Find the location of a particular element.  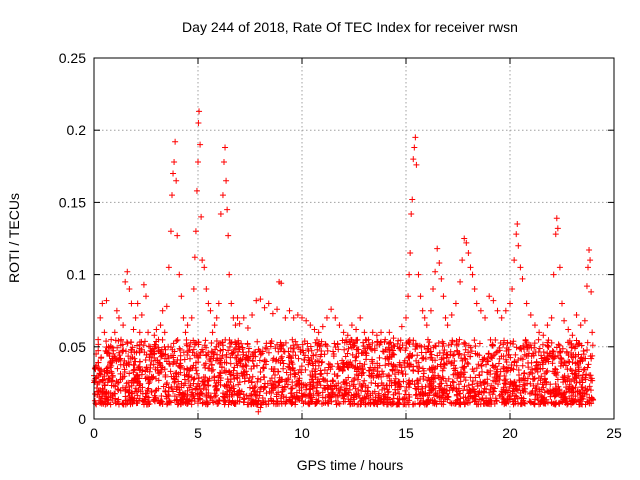

y-tick-label: 0.2 is located at coordinates (77, 130).